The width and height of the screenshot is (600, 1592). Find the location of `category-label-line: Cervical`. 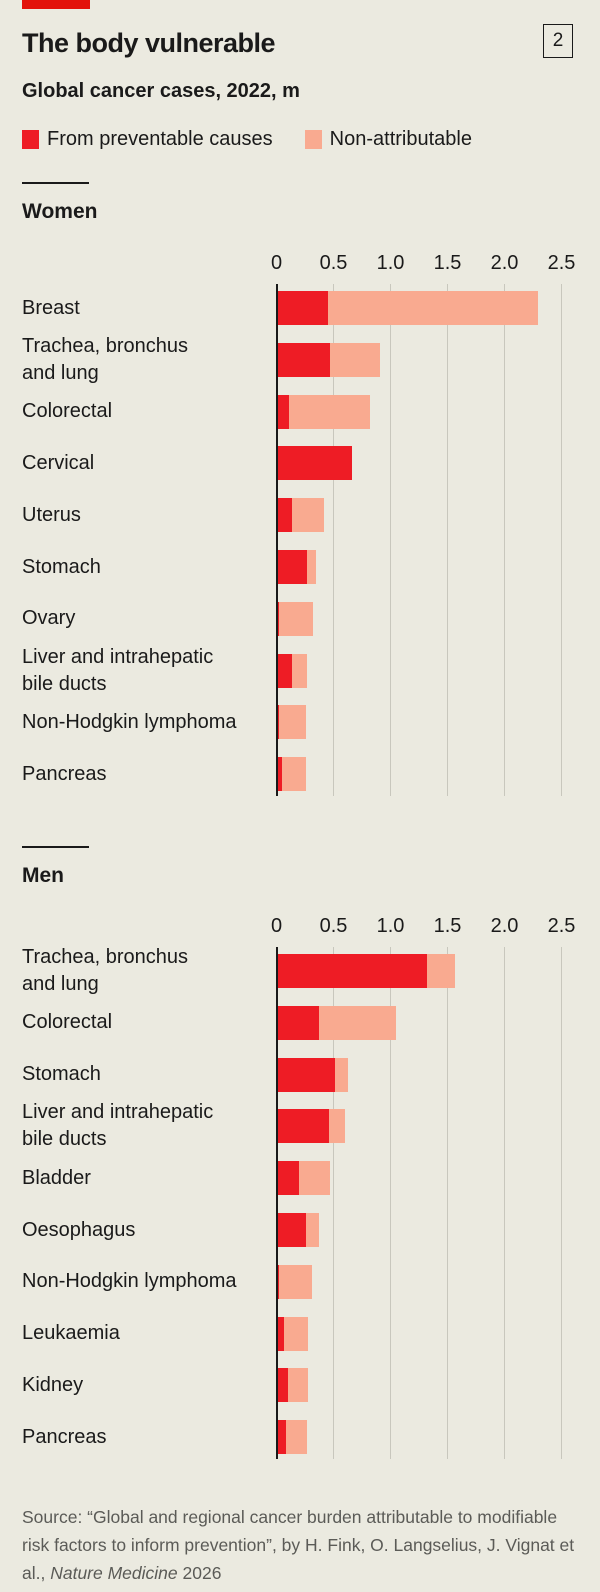

category-label-line: Cervical is located at coordinates (58, 462).